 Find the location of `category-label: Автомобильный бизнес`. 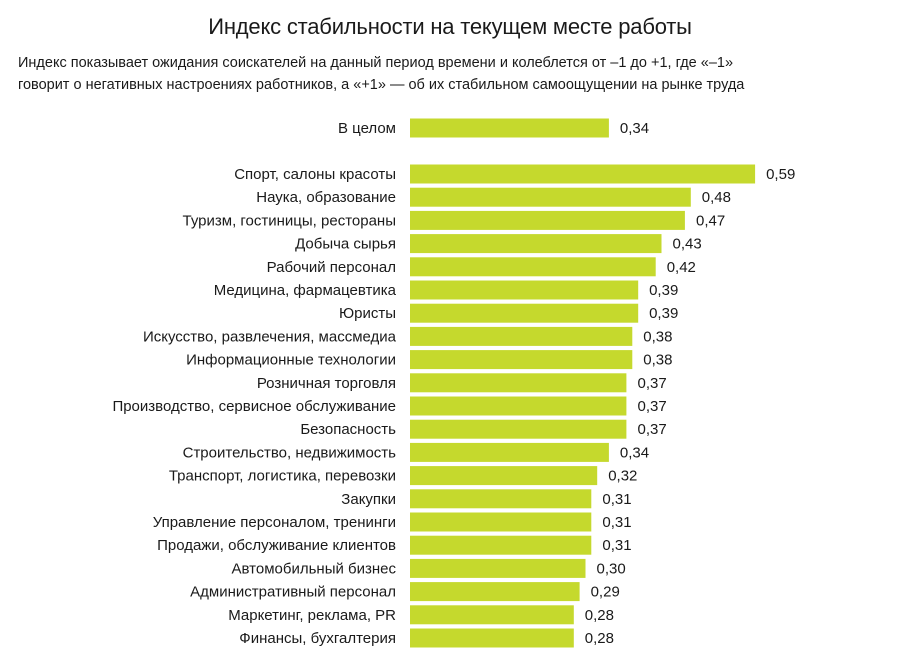

category-label: Автомобильный бизнес is located at coordinates (314, 568).